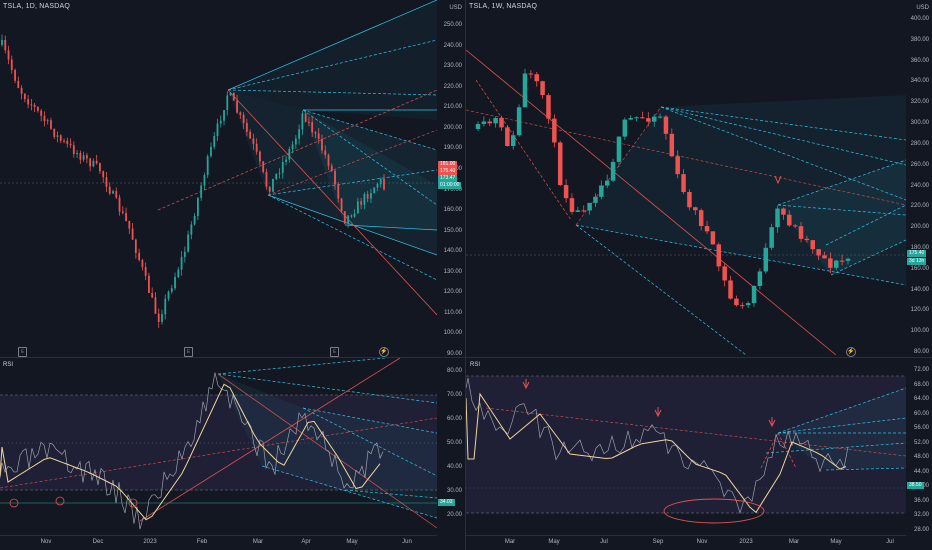 This screenshot has width=932, height=550. Describe the element at coordinates (36, 6) in the screenshot. I see `left-chart-title: TSLA, 1D, NASDAQ` at that location.